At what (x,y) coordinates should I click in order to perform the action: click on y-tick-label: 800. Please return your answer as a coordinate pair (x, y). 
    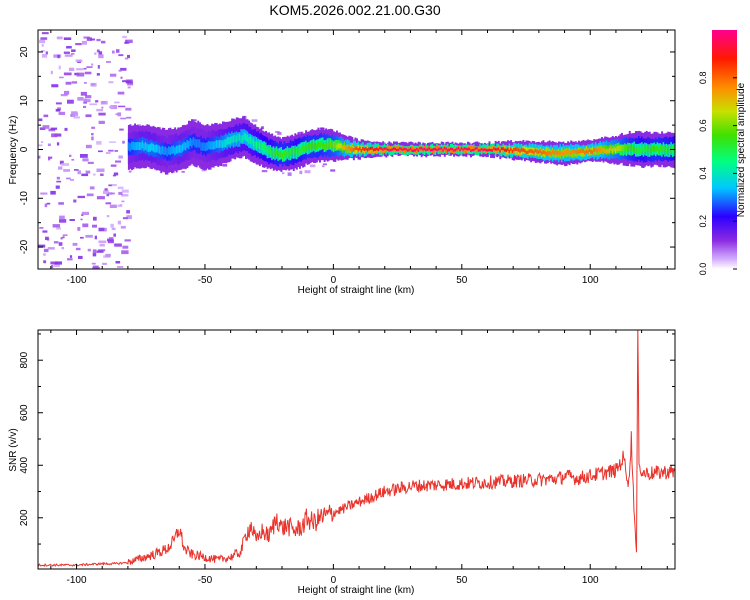
    Looking at the image, I should click on (24, 359).